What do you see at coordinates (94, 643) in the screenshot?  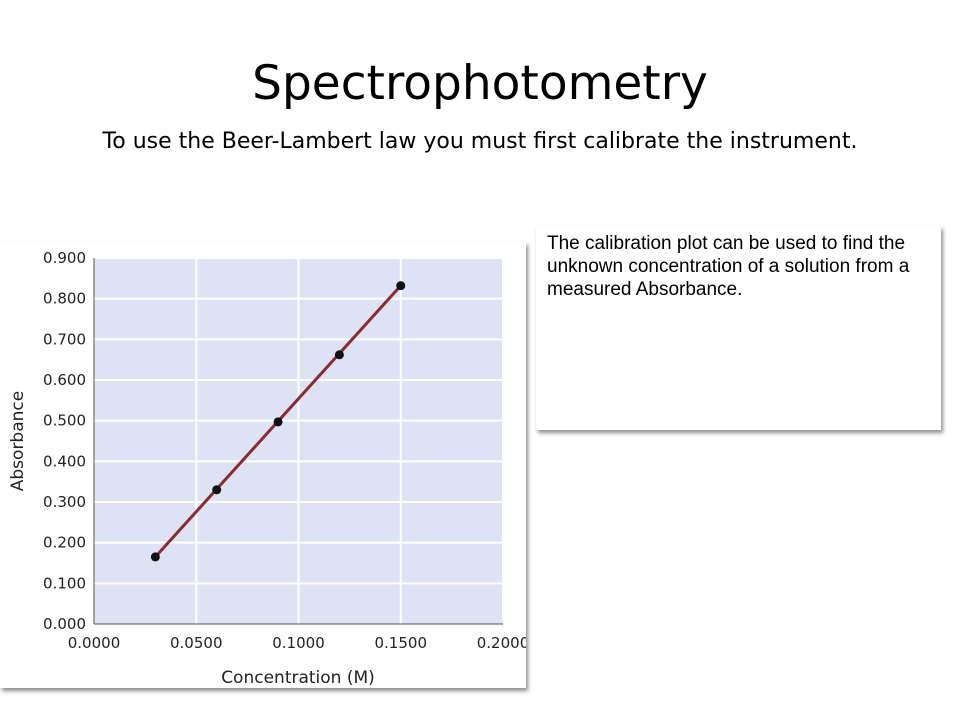 I see `x-tick-label-0: 0.0000` at bounding box center [94, 643].